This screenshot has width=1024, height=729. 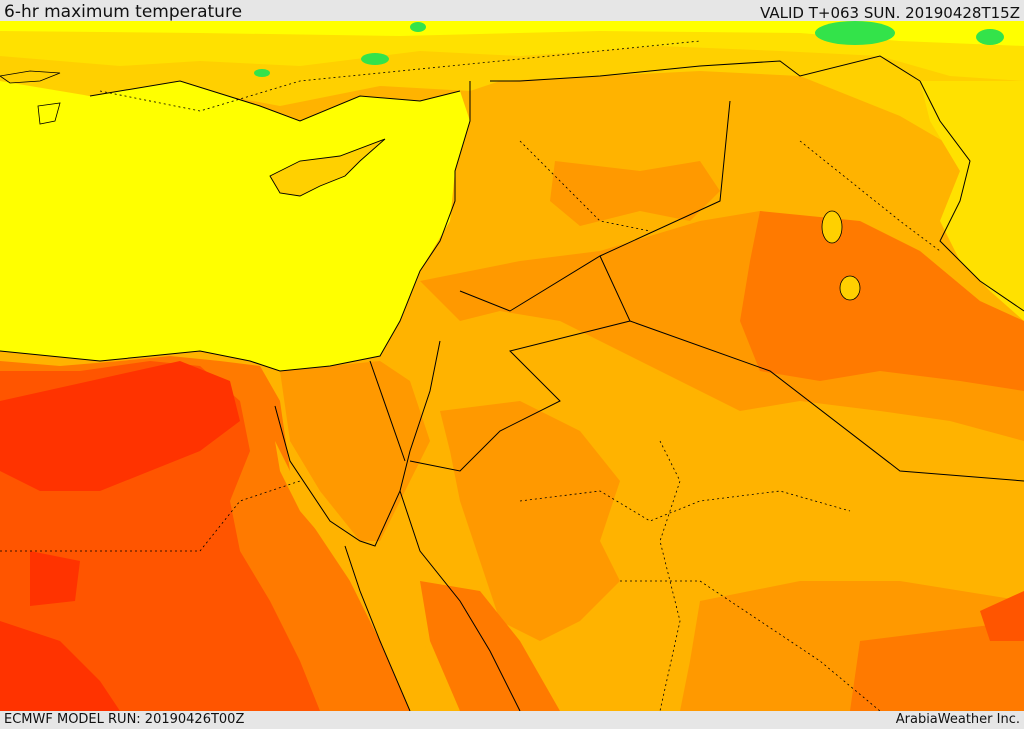 I want to click on south-egypt-hot-patch, so click(x=60, y=666).